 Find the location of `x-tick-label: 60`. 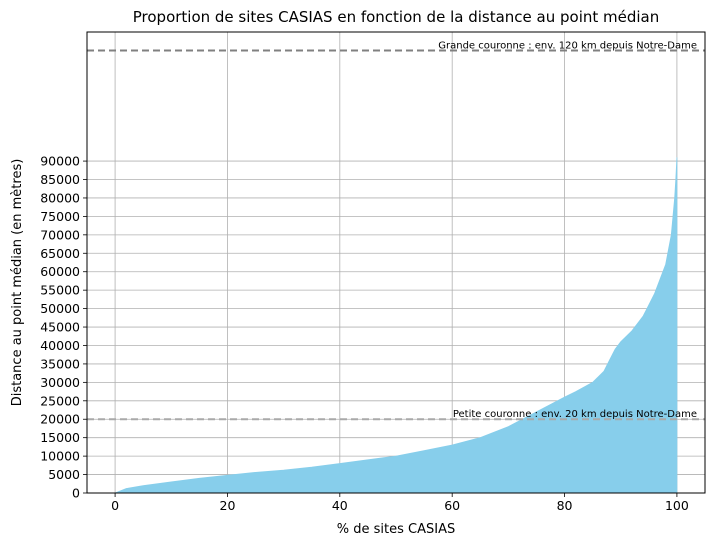

x-tick-label: 60 is located at coordinates (452, 505).